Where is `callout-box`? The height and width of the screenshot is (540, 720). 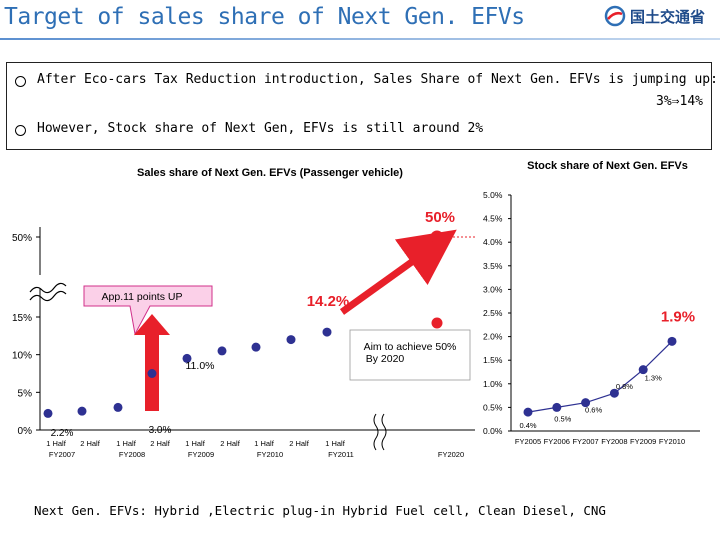
callout-box is located at coordinates (148, 310).